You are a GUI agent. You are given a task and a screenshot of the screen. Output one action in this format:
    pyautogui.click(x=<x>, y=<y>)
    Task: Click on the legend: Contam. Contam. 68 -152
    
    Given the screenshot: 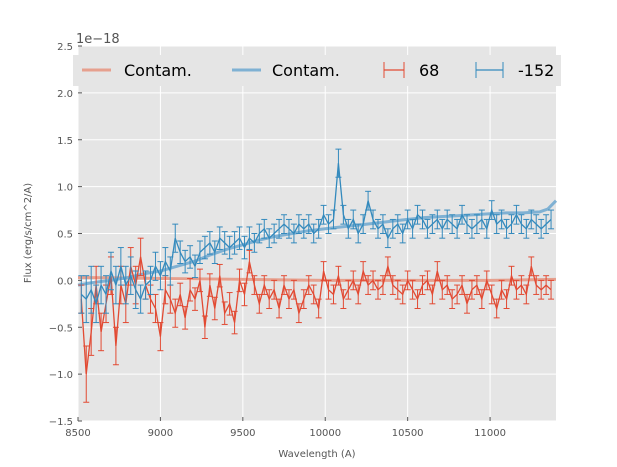 What is the action you would take?
    pyautogui.click(x=317, y=70)
    